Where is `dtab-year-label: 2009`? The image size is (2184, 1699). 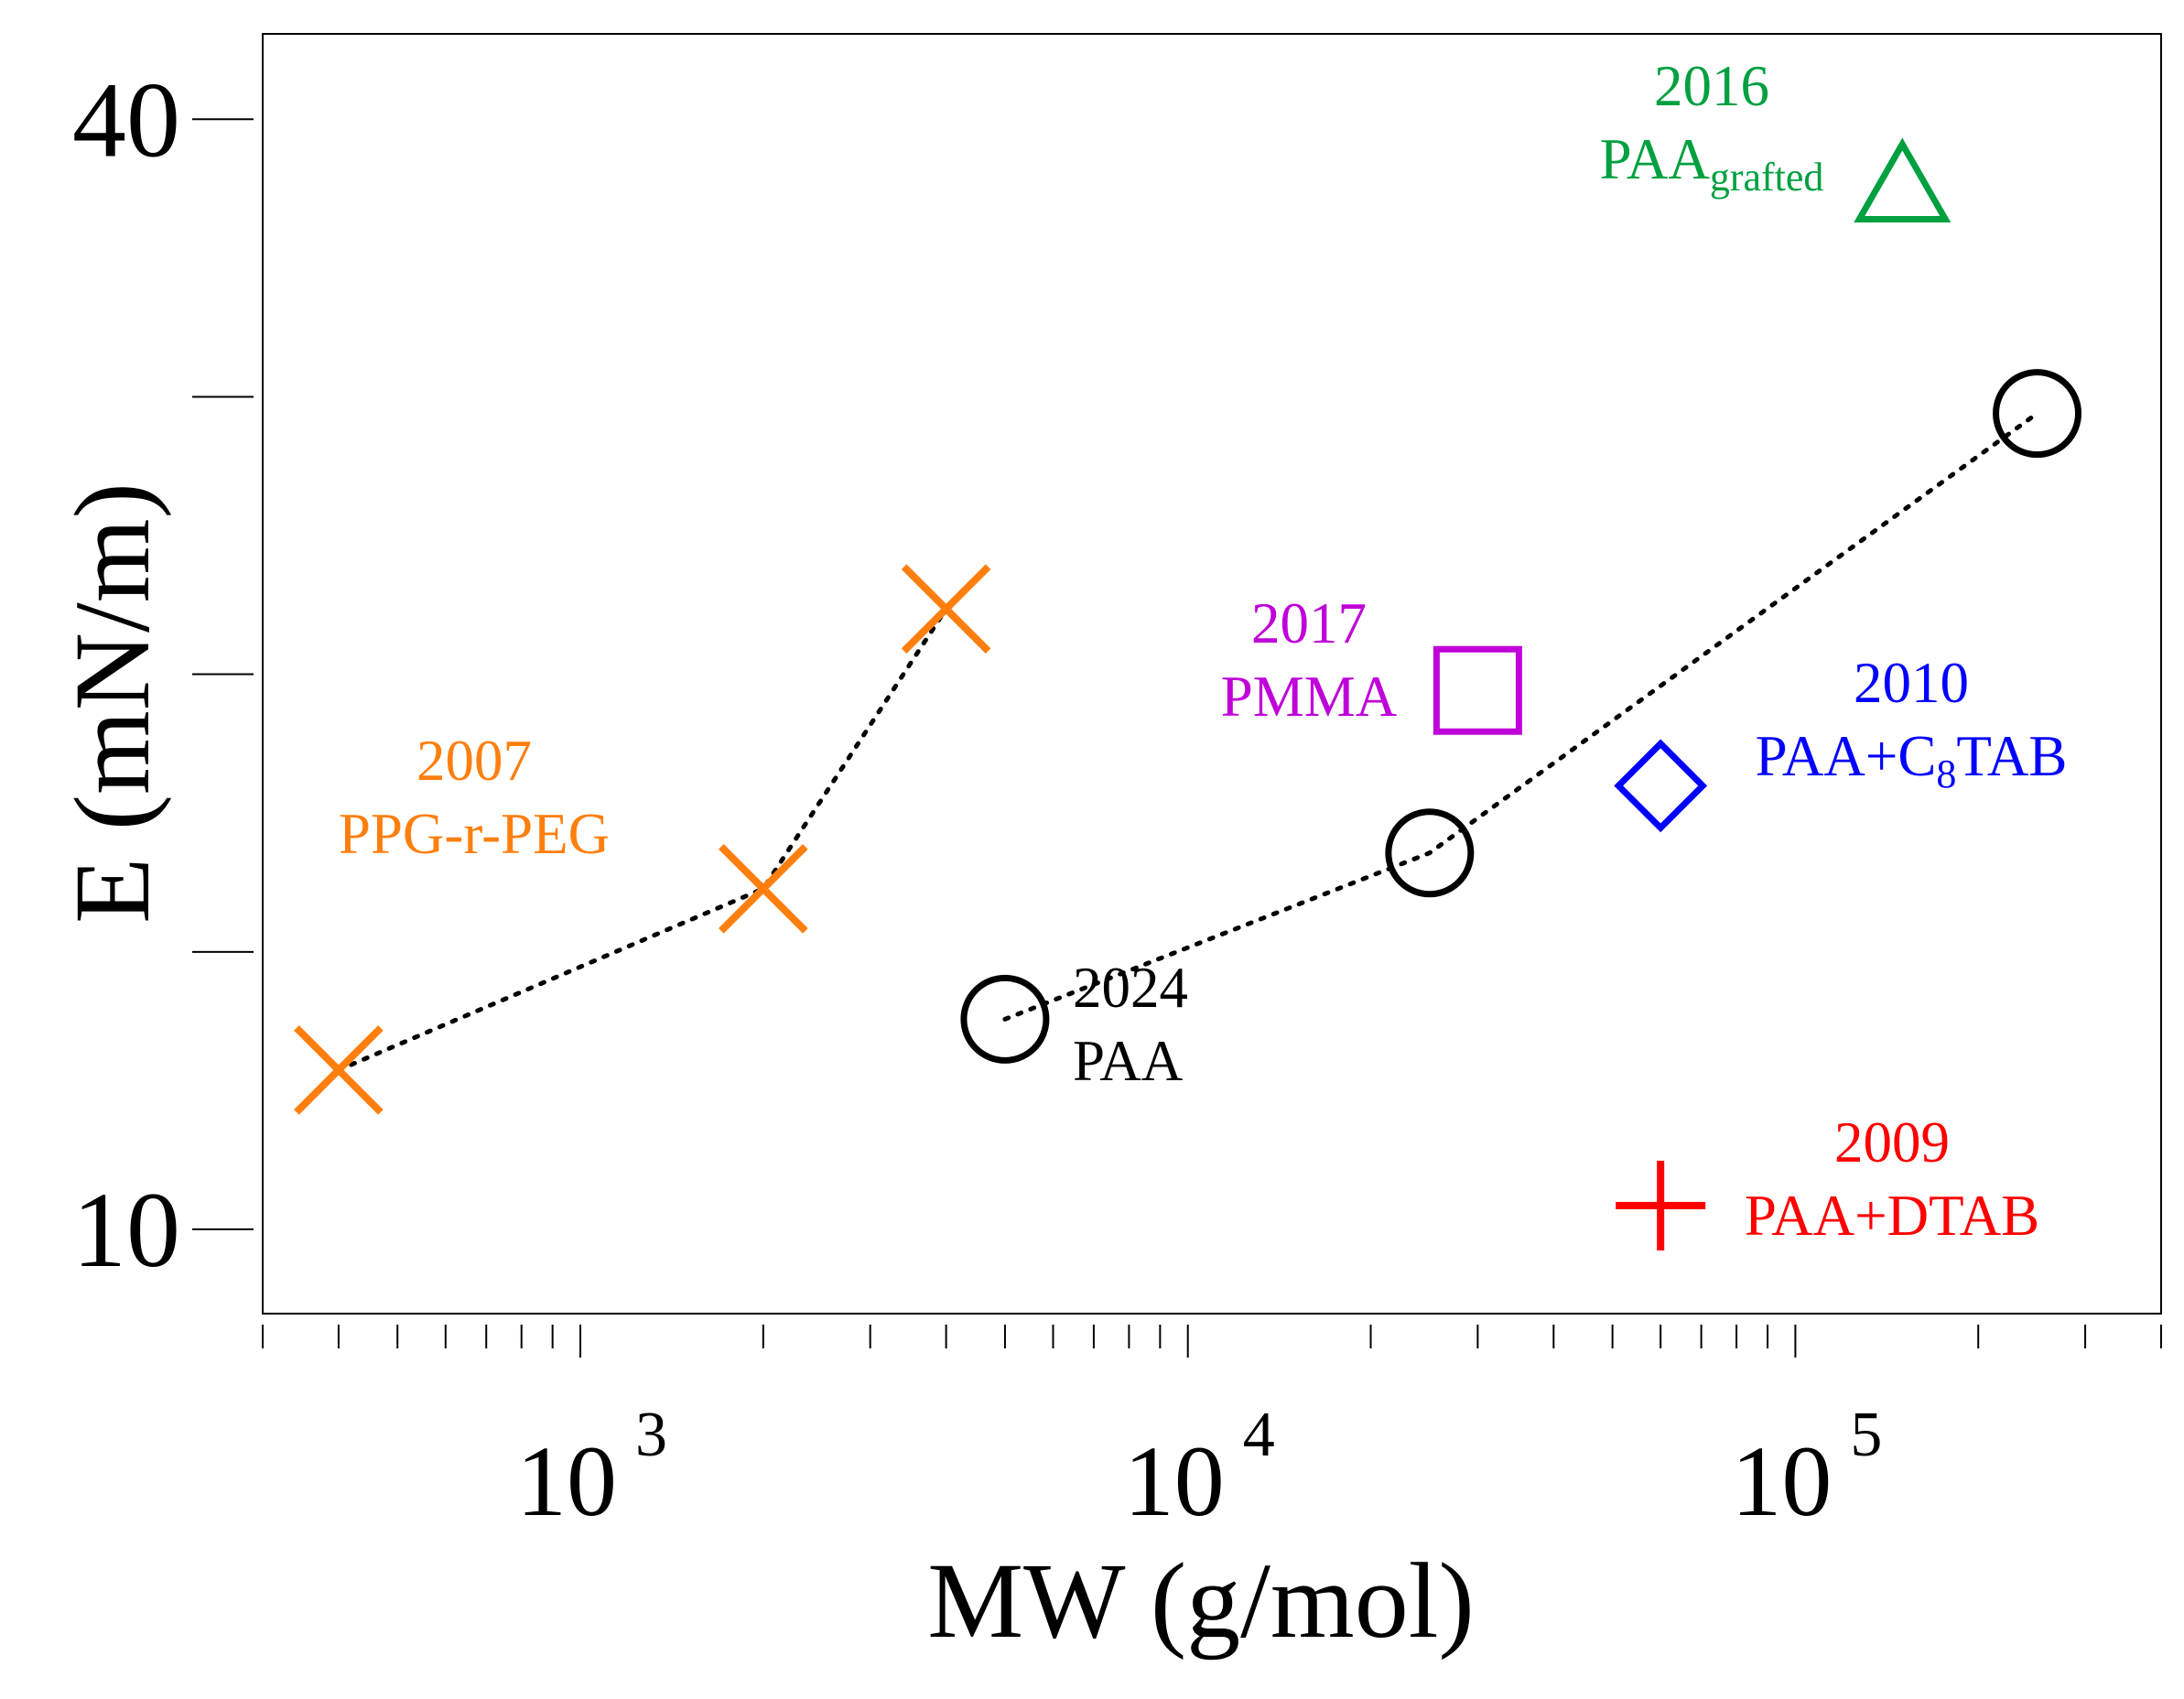
dtab-year-label: 2009 is located at coordinates (1892, 1142).